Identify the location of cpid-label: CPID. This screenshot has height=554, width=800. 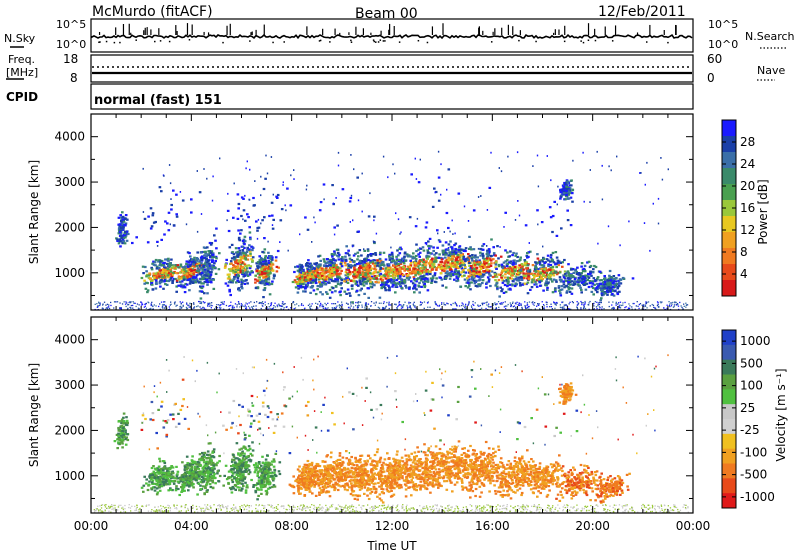
(22, 97).